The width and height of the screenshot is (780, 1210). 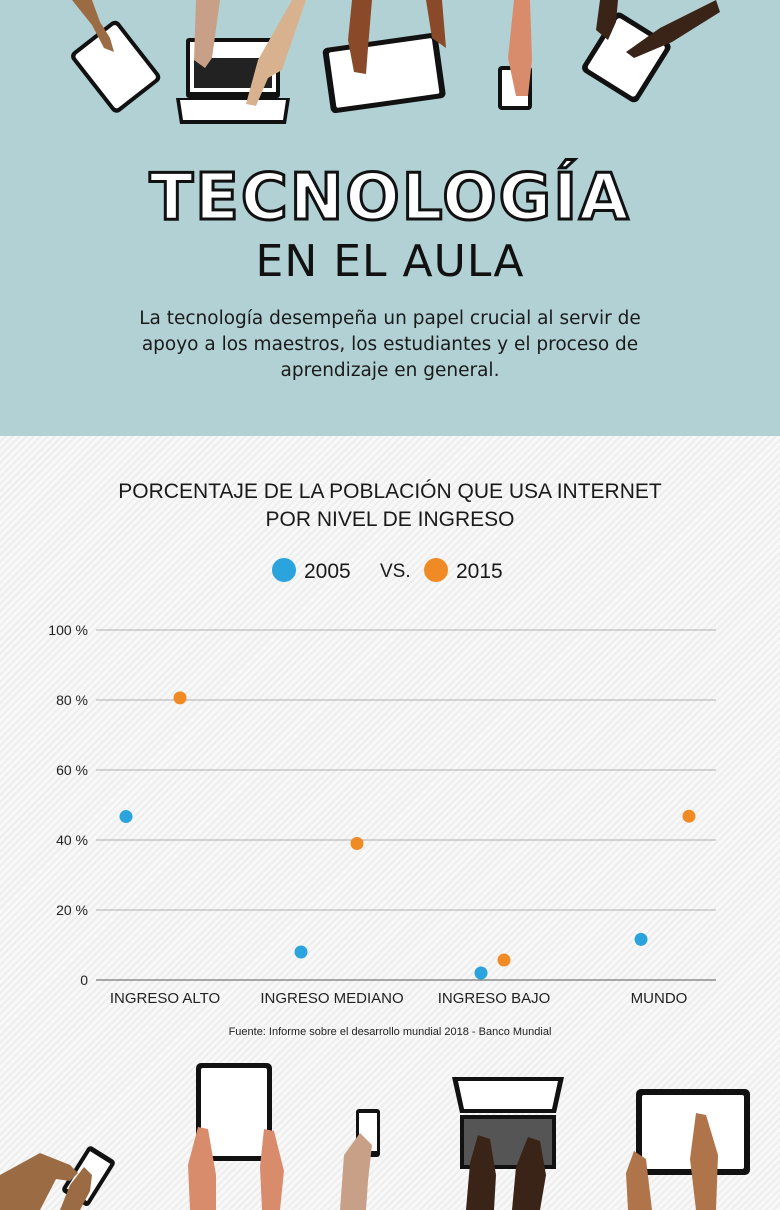 I want to click on x-tick-label: INGRESO MEDIANO, so click(x=331, y=998).